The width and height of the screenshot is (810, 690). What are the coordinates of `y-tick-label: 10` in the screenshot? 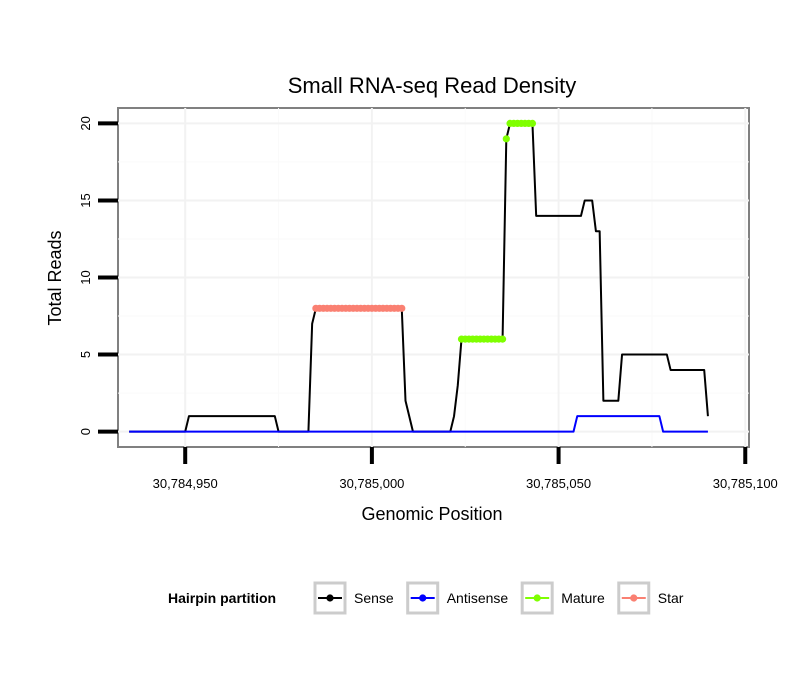 It's located at (85, 277).